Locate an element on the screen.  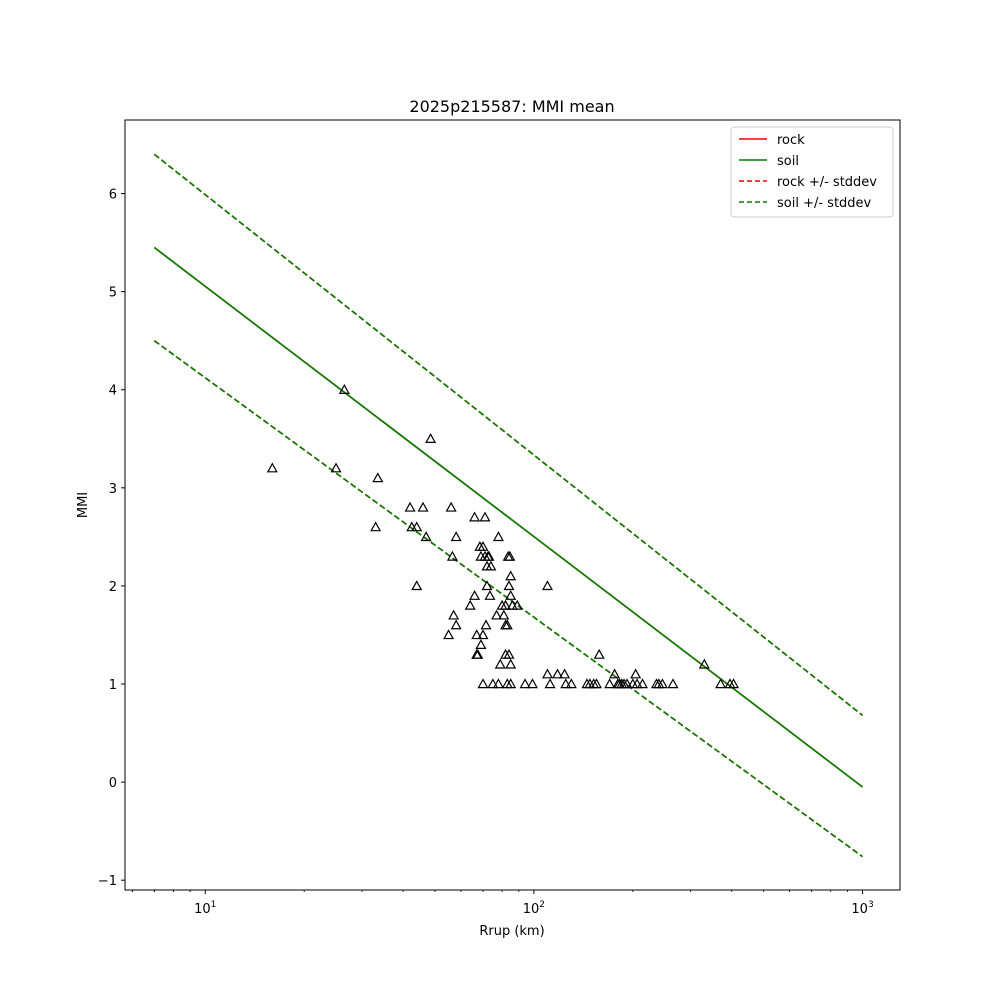
legend-label: soil is located at coordinates (788, 161).